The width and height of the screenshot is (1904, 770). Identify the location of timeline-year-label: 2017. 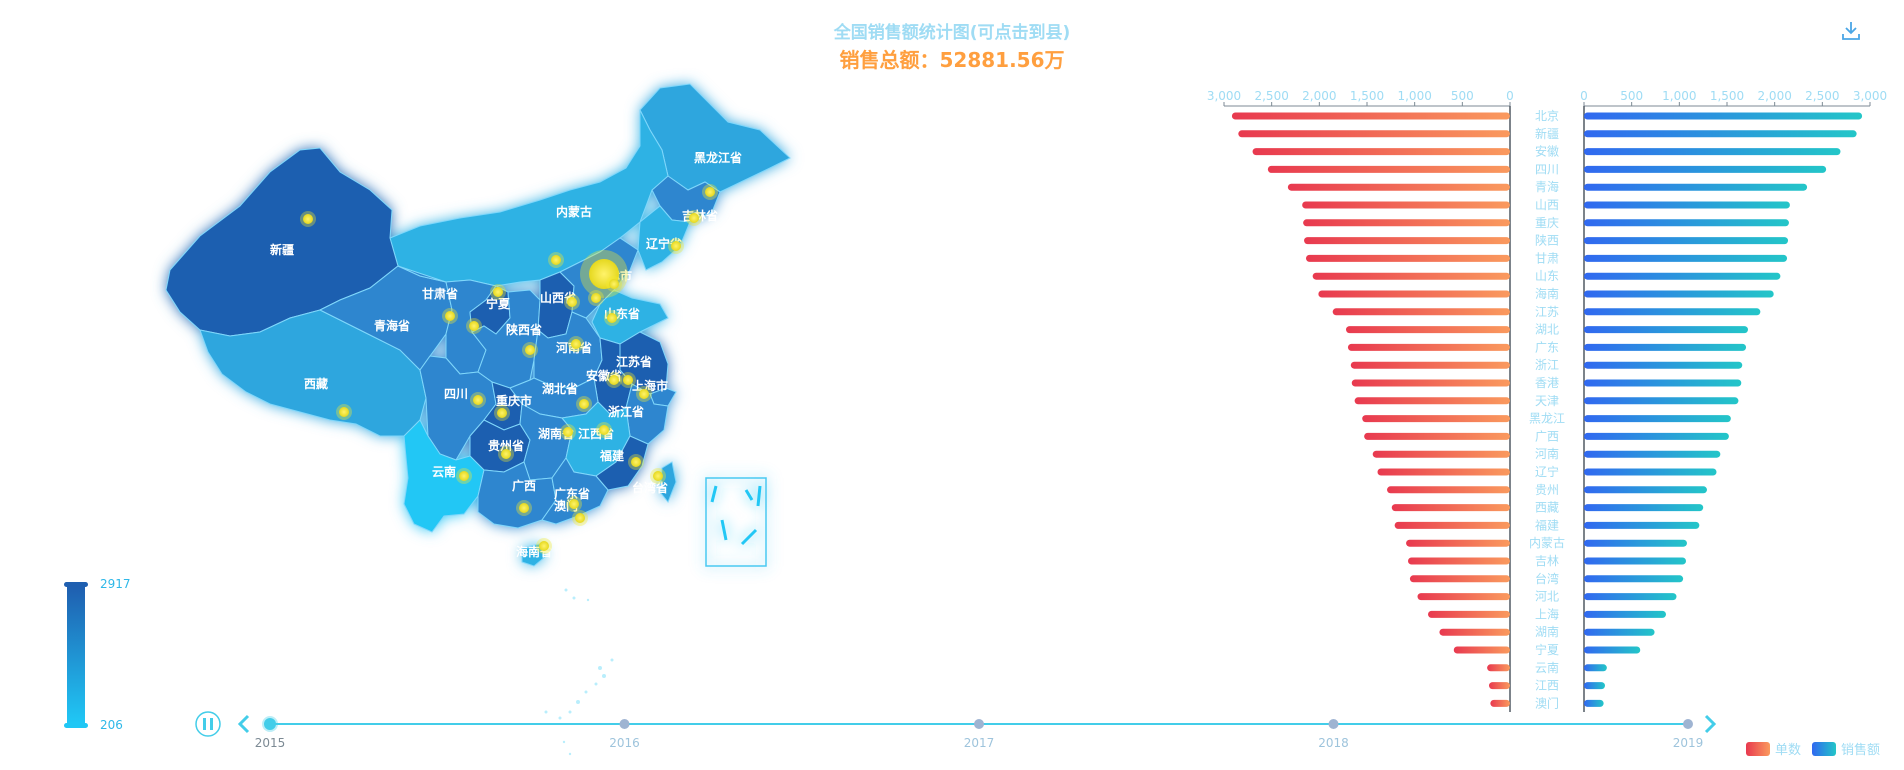
(979, 743).